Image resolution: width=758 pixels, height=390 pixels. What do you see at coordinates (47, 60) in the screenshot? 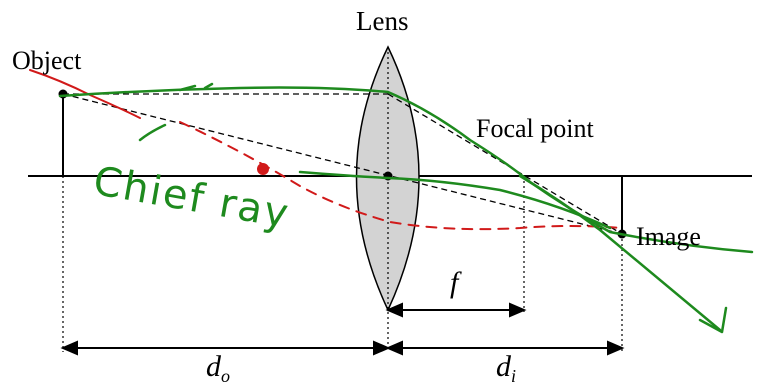
I see `object-label: Object` at bounding box center [47, 60].